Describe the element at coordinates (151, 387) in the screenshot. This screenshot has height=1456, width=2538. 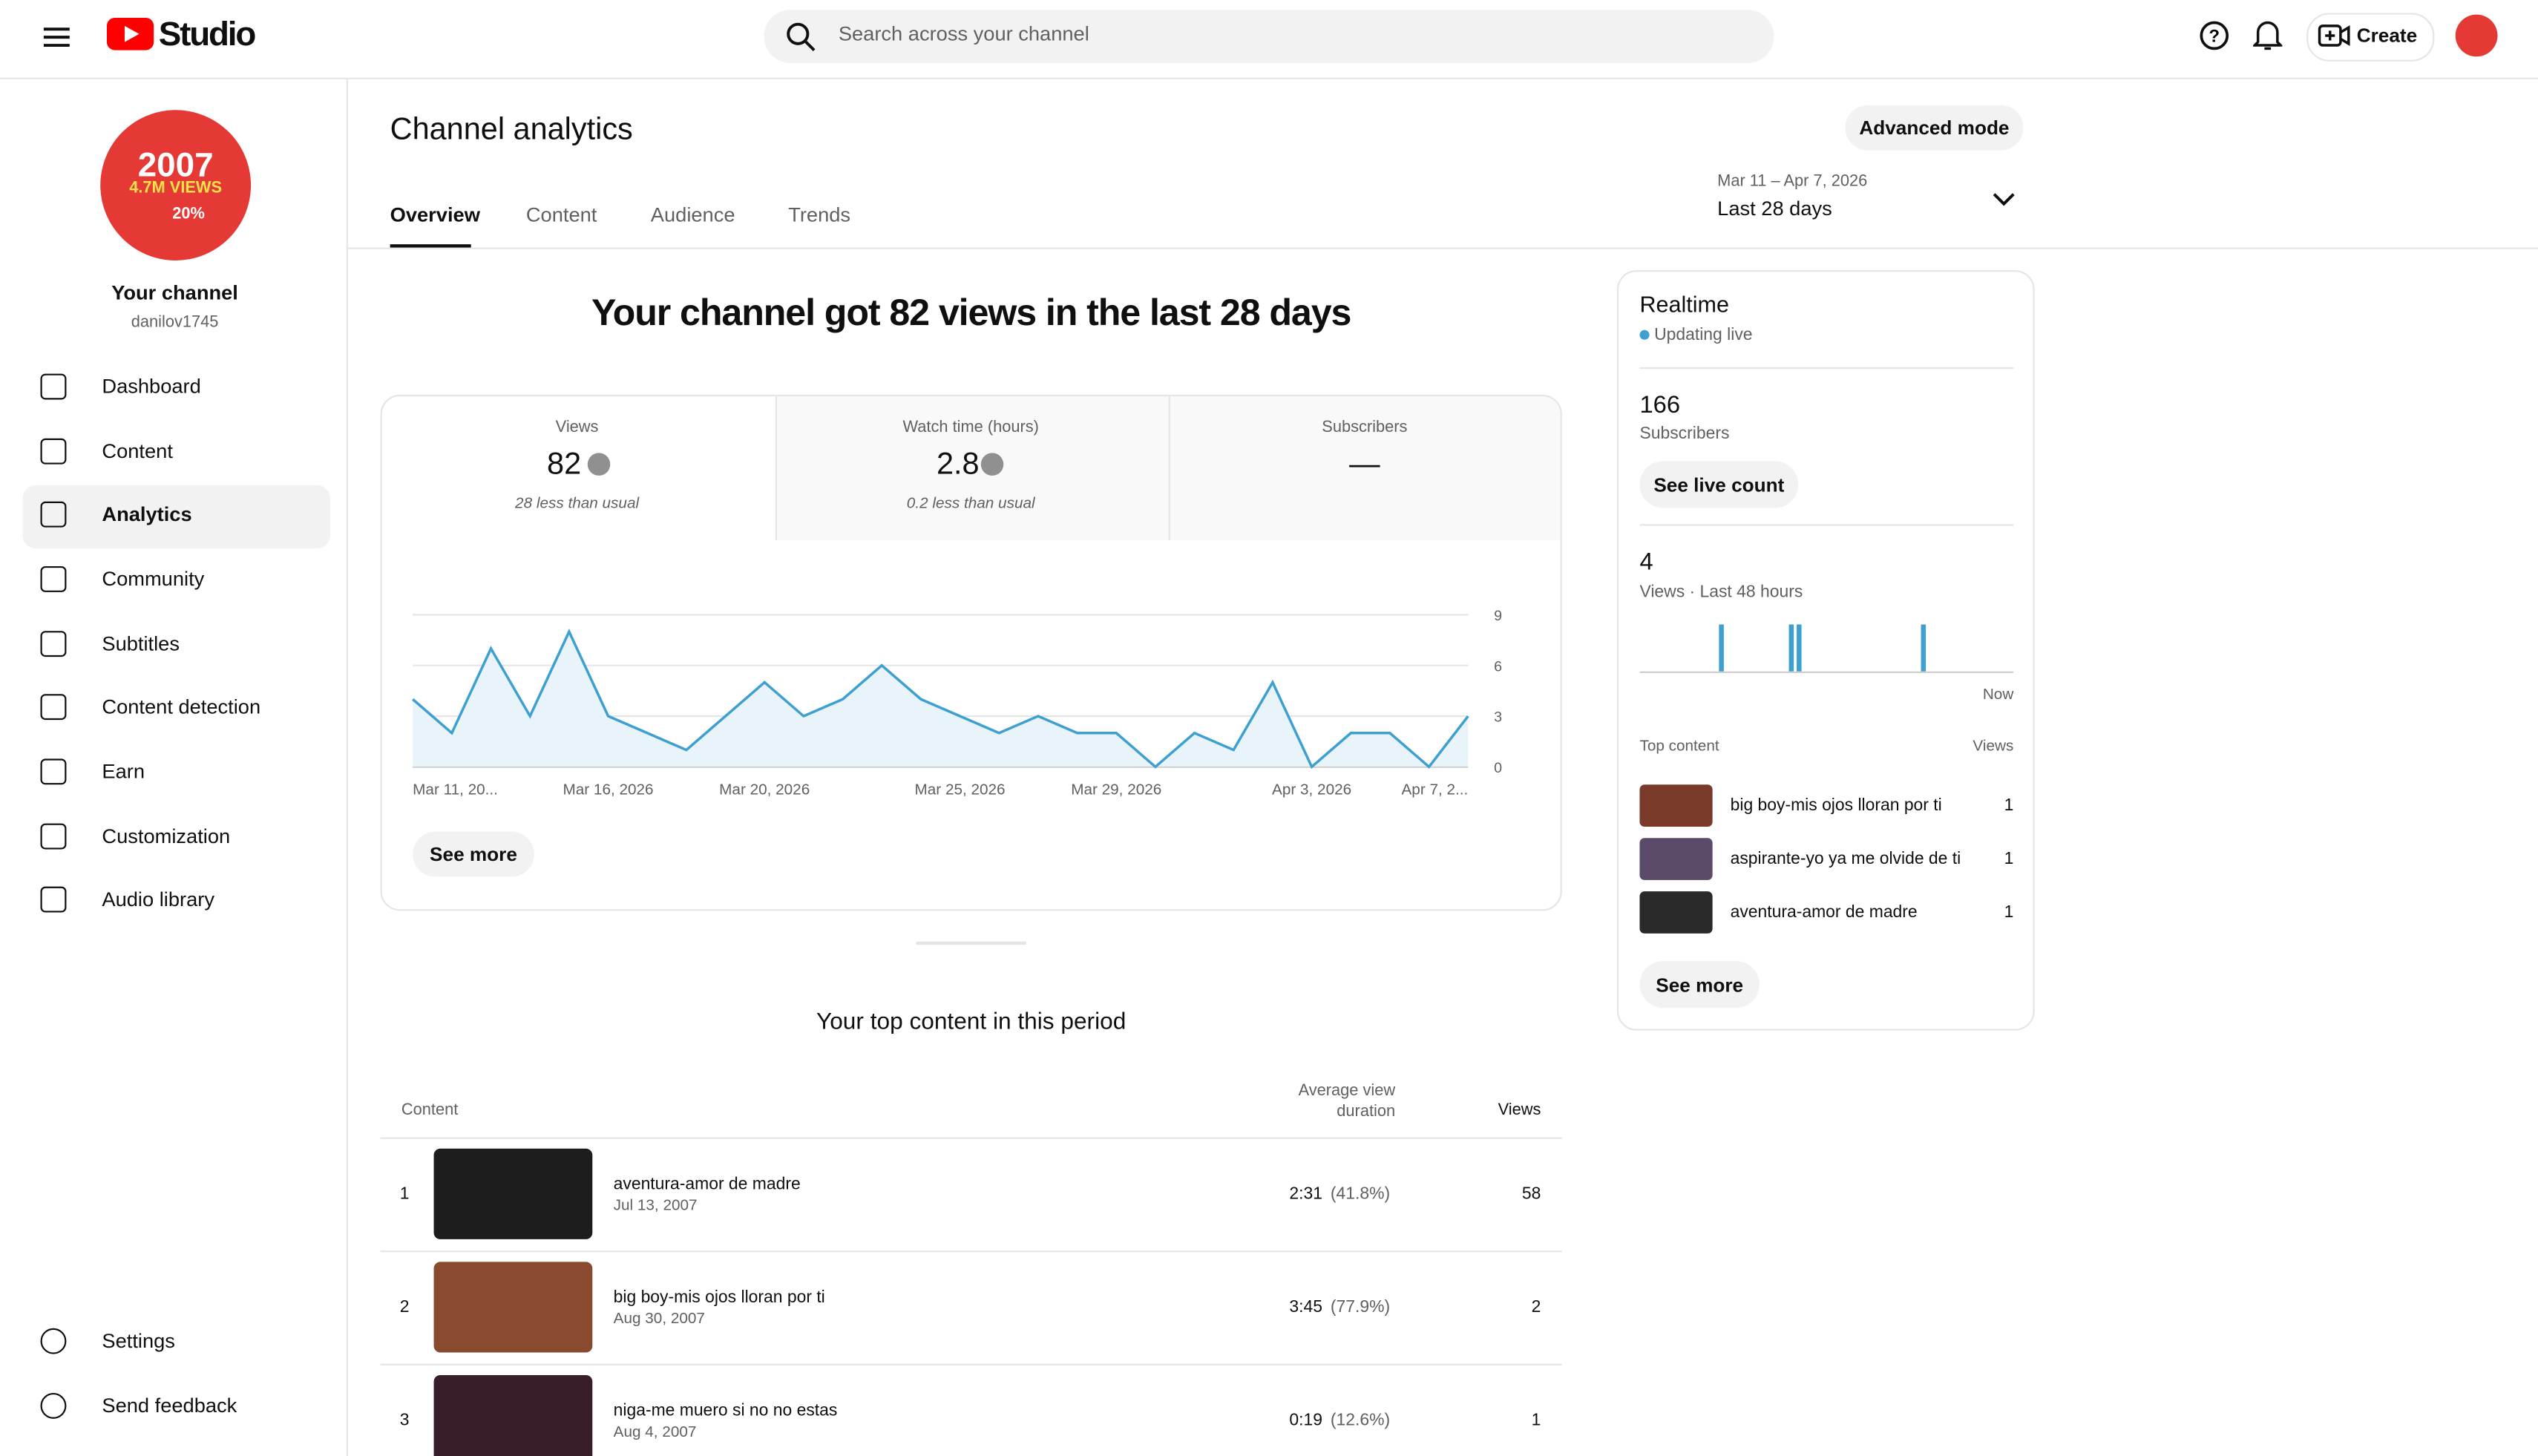
I see `nav-item: Dashboard` at that location.